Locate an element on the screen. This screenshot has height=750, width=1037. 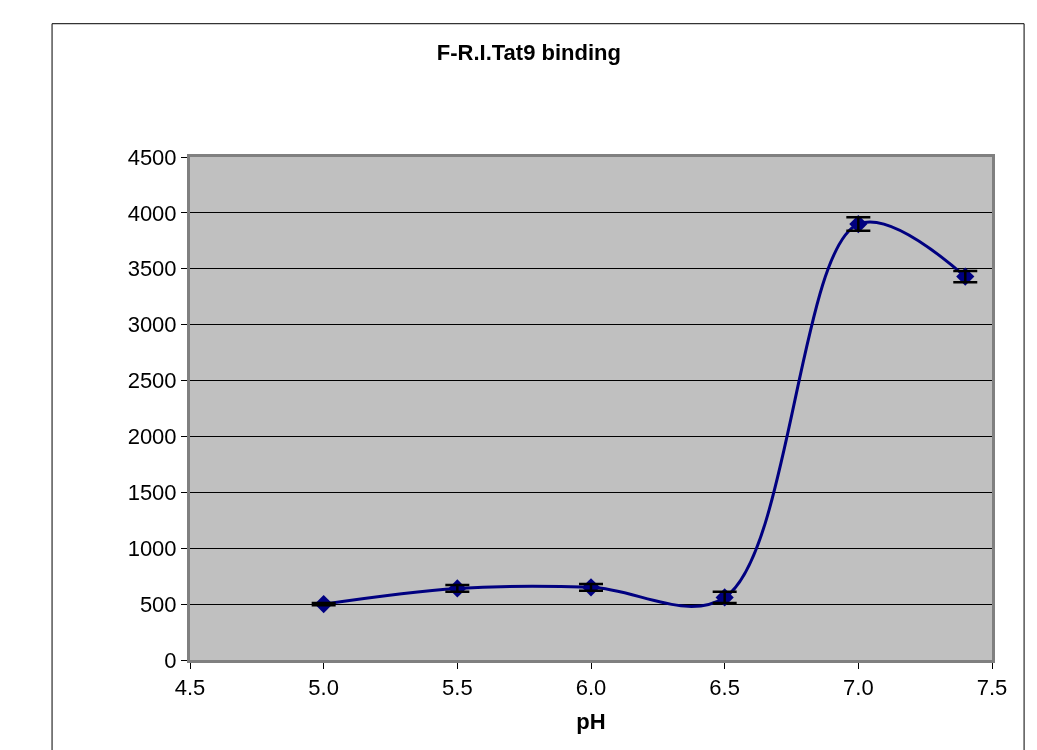
y-tick-label: 3000 is located at coordinates (152, 325).